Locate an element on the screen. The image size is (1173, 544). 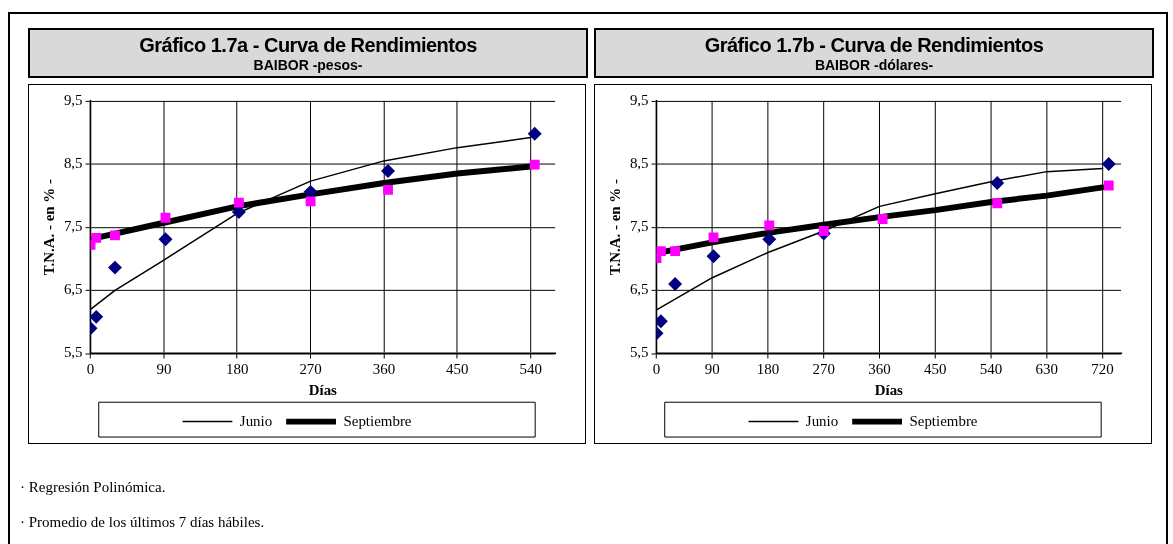
text: · Promedio de los últimos 7 días hábiles. is located at coordinates (142, 522).